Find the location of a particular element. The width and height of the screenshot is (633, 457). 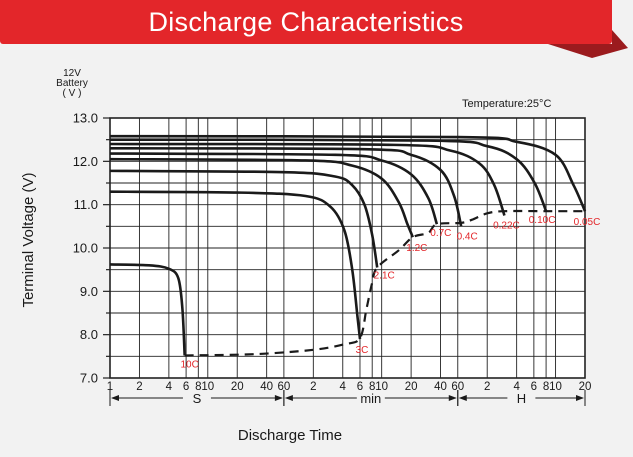

curve-label-10C: 10C is located at coordinates (189, 364).